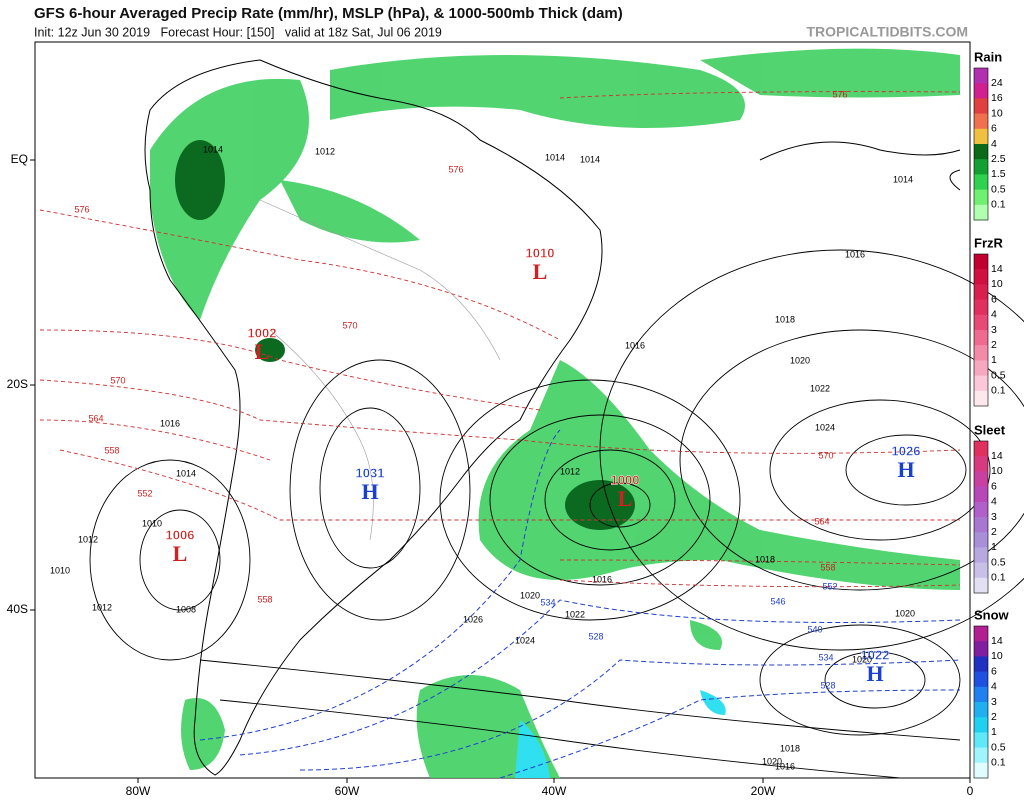 The image size is (1024, 800). I want to click on pressure-value: 1002, so click(262, 332).